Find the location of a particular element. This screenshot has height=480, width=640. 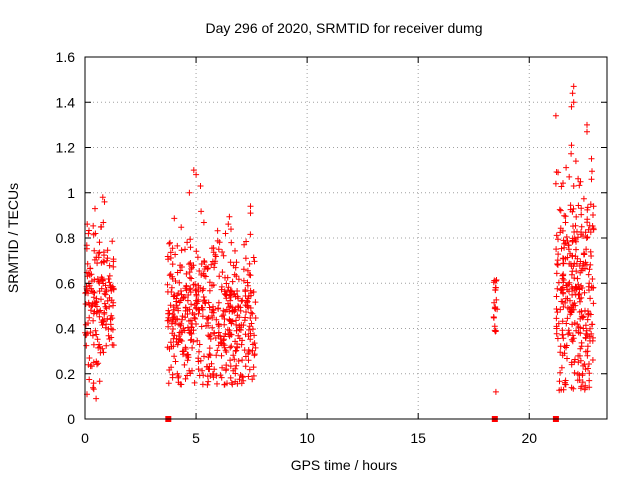

y-tick-label: 1.2 is located at coordinates (66, 148).